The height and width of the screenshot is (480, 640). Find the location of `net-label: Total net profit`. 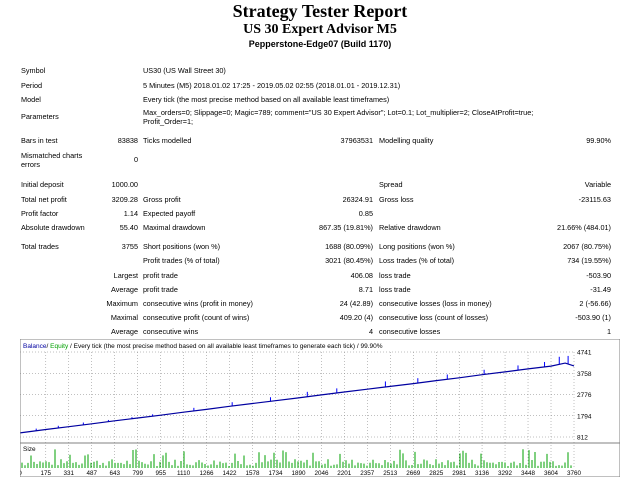

net-label: Total net profit is located at coordinates (44, 199).